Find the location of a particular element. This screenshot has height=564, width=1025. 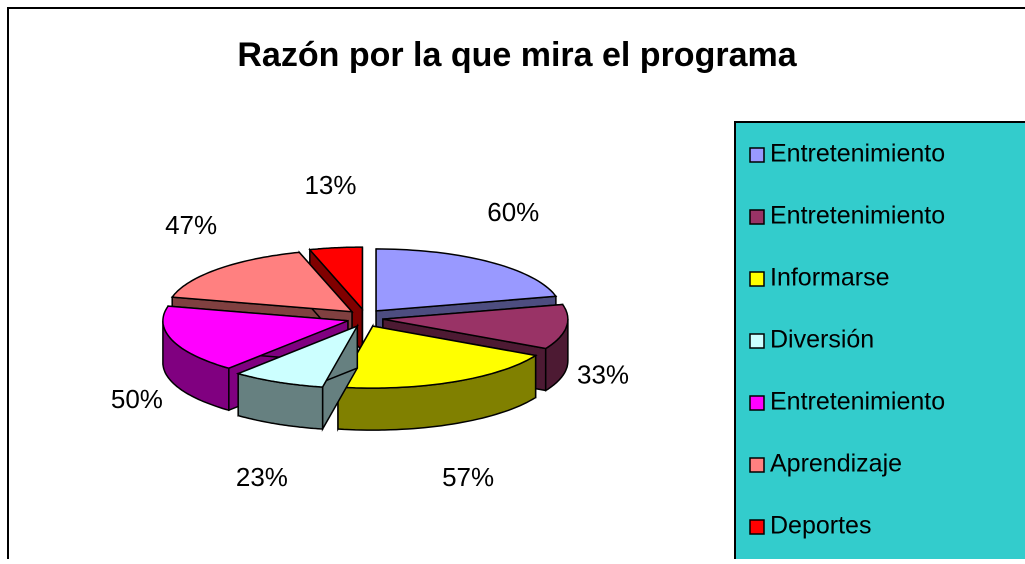

data-label: 60% is located at coordinates (513, 212).